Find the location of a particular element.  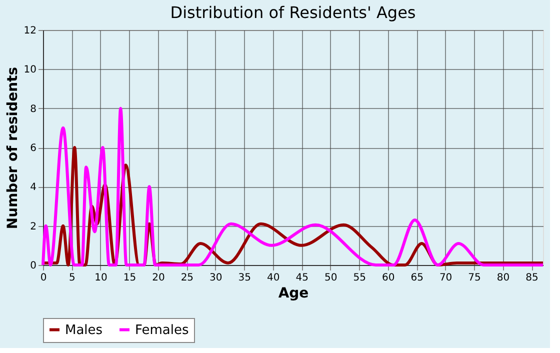

x-tick-label: 40 is located at coordinates (273, 278).